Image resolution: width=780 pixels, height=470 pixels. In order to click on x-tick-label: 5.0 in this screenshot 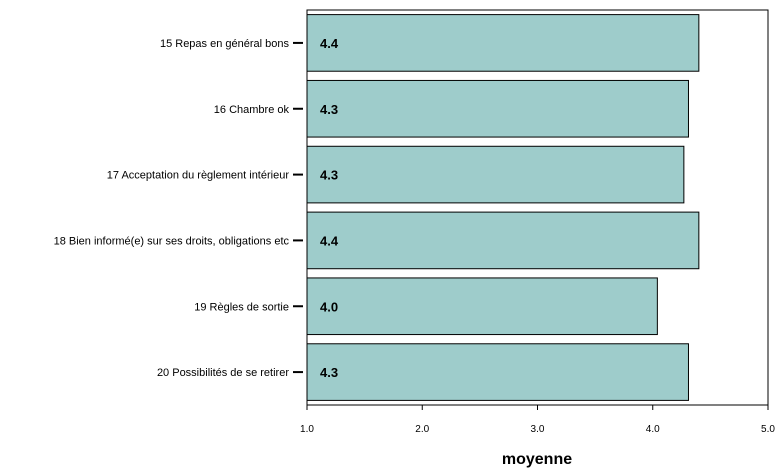, I will do `click(768, 429)`.